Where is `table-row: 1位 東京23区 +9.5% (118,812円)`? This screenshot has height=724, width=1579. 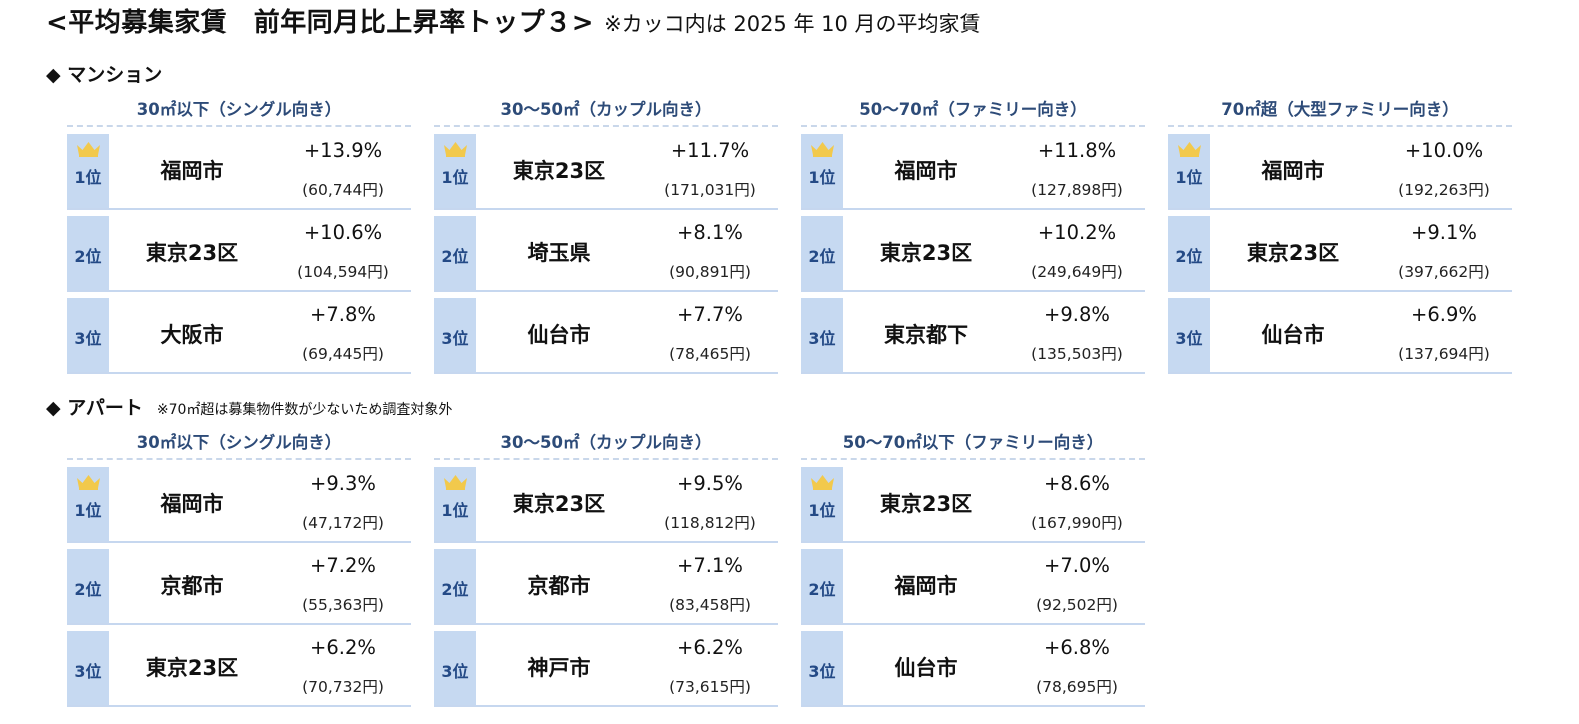
table-row: 1位 東京23区 +9.5% (118,812円) is located at coordinates (606, 505).